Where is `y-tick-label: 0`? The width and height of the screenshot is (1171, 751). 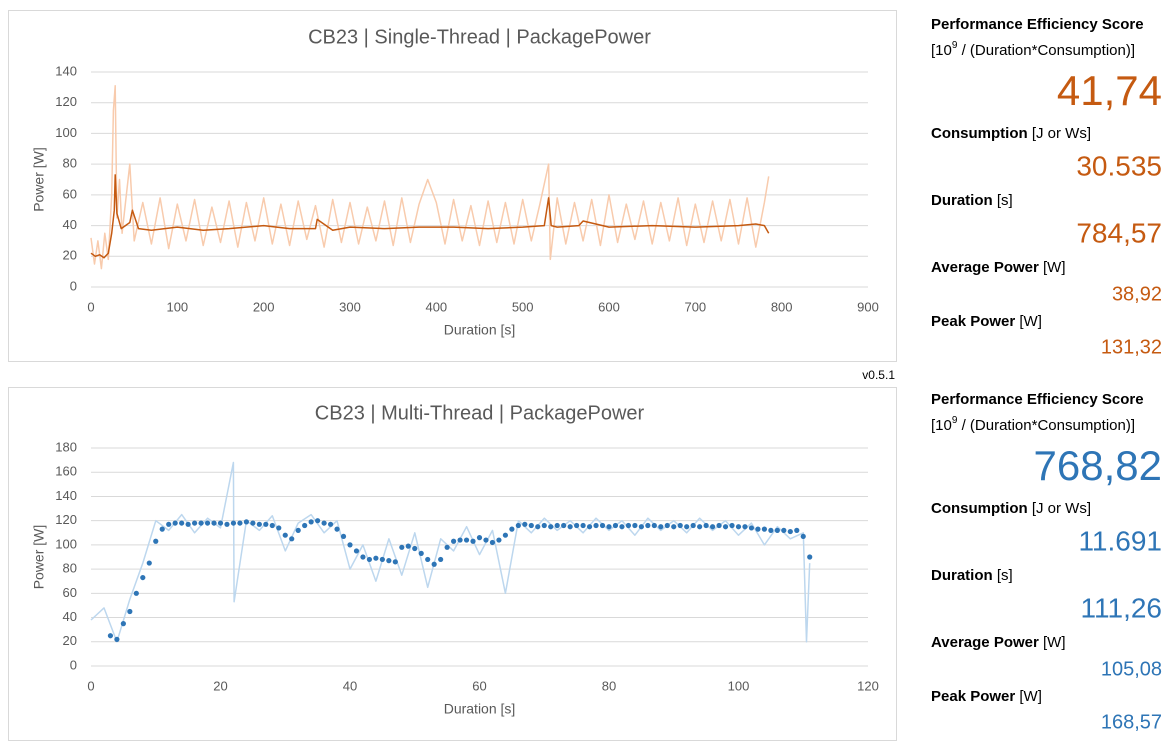
y-tick-label: 0 is located at coordinates (73, 285).